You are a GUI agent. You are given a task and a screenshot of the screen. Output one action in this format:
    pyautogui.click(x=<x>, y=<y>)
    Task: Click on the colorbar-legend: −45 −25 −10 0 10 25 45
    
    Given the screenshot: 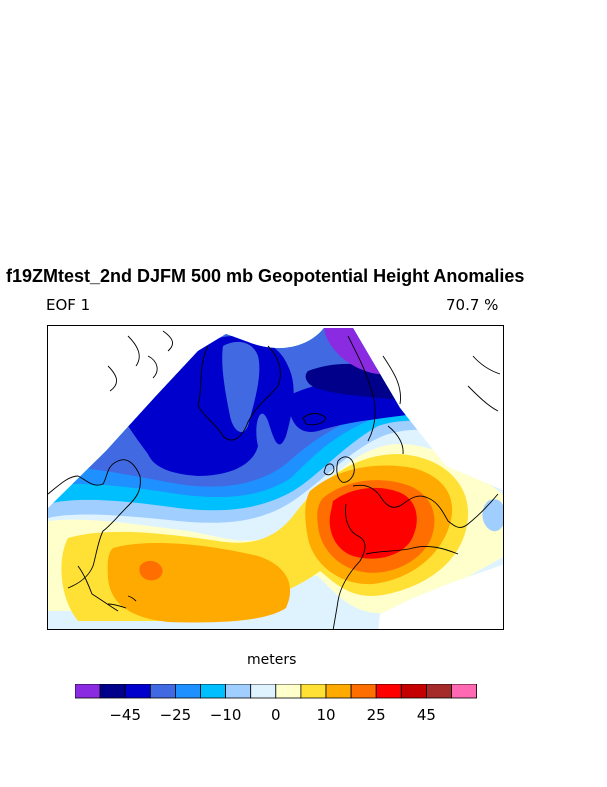 What is the action you would take?
    pyautogui.click(x=276, y=704)
    